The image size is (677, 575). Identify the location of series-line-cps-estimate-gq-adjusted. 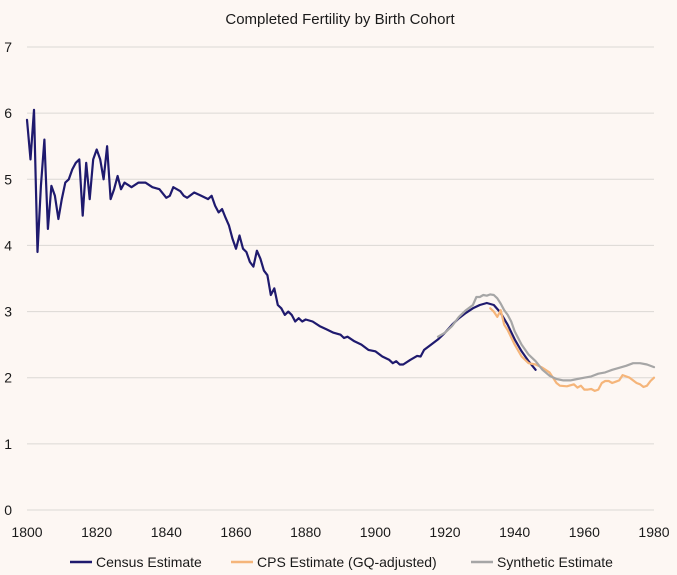
(572, 349).